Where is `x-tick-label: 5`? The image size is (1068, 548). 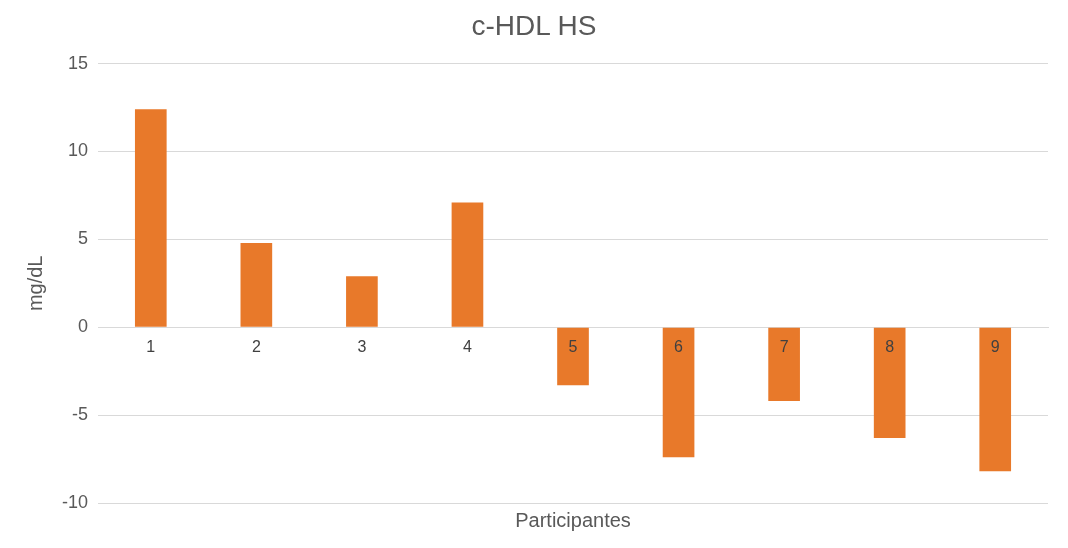 x-tick-label: 5 is located at coordinates (573, 346).